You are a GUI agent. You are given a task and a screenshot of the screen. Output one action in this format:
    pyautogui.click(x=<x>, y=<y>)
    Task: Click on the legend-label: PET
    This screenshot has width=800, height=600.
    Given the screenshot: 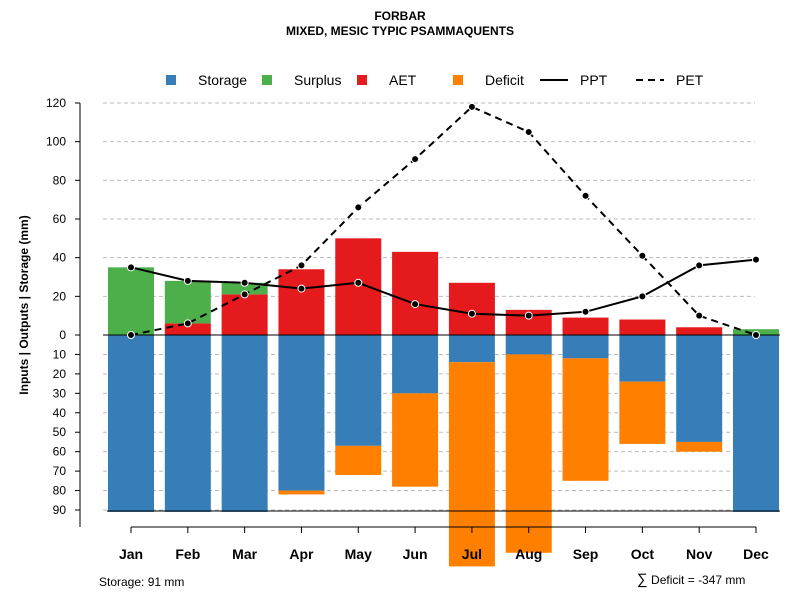 What is the action you would take?
    pyautogui.click(x=690, y=80)
    